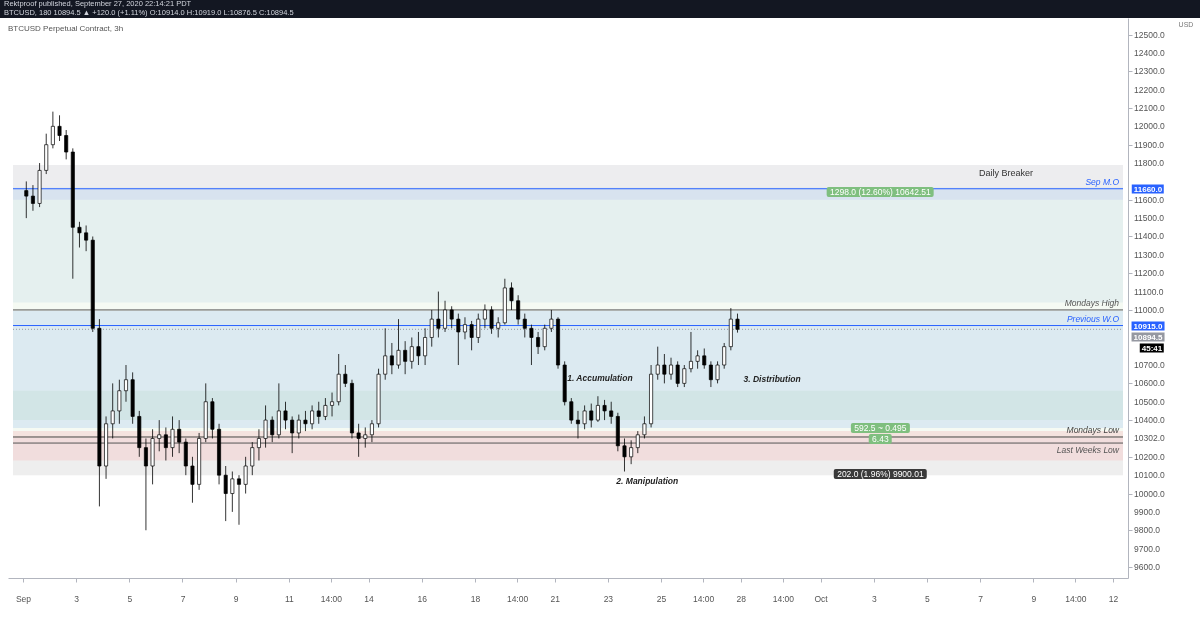  I want to click on y-tick-label: 11000.0, so click(1149, 309).